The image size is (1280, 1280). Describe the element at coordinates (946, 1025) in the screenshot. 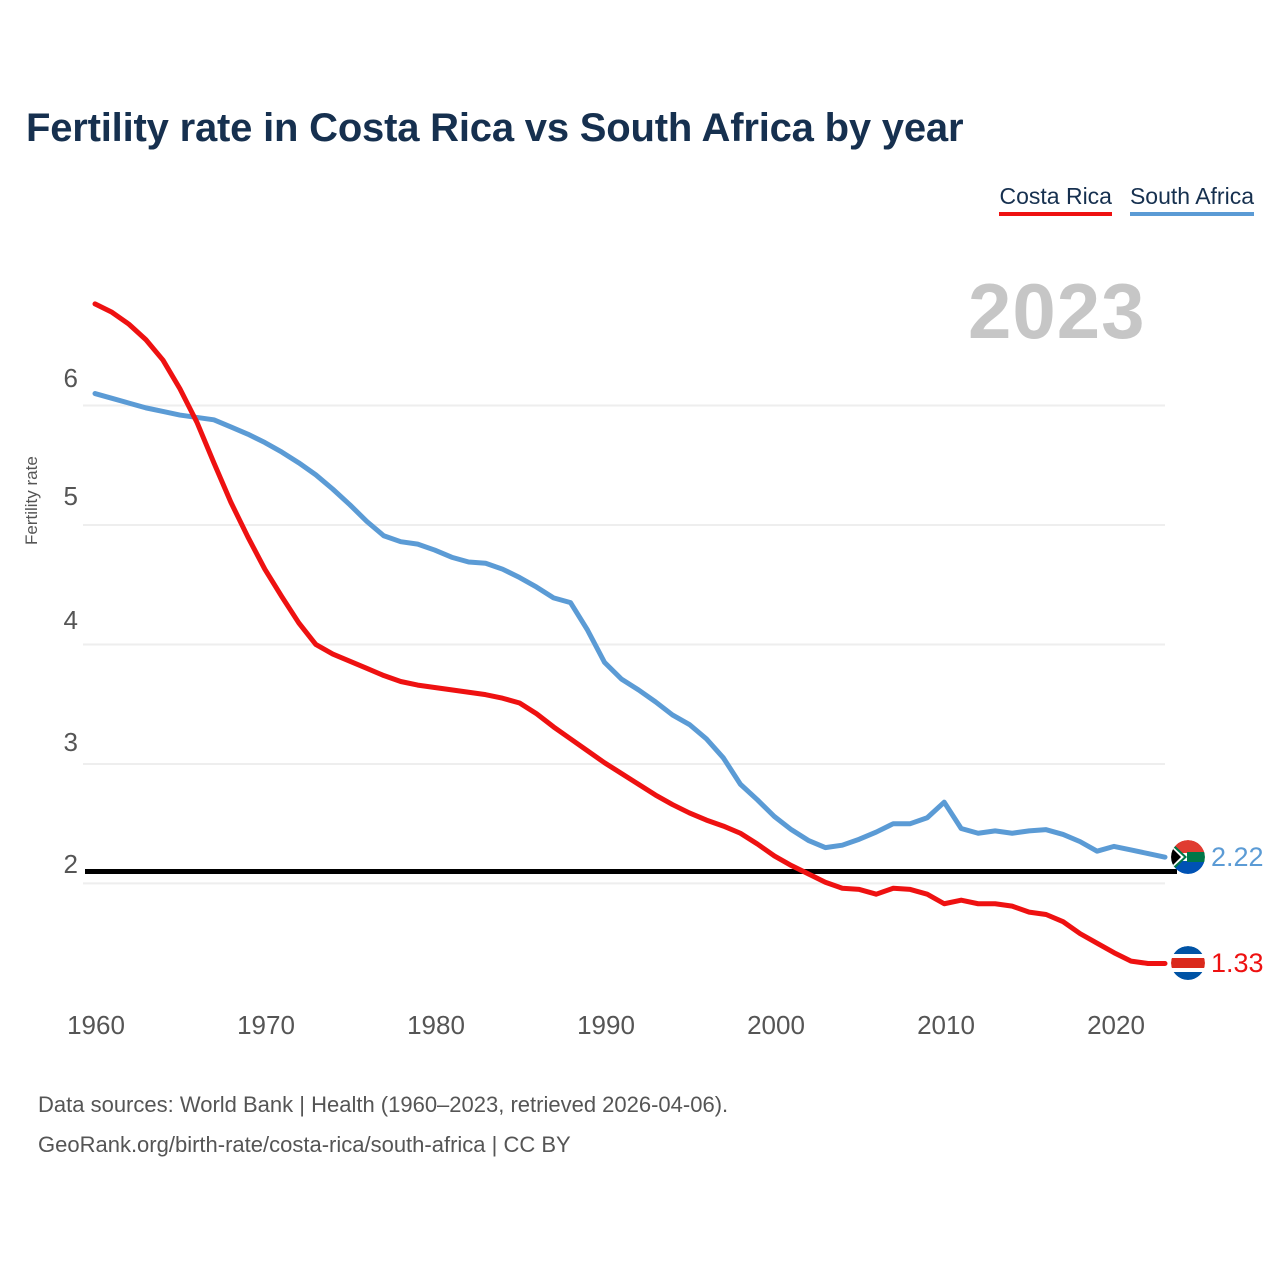

I see `x-tick-label-2010: 2010` at that location.